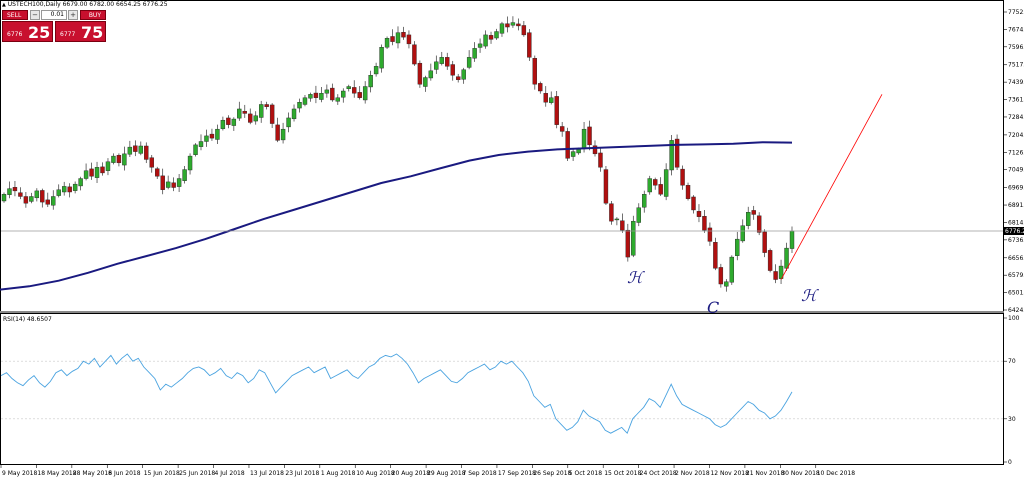  What do you see at coordinates (585, 473) in the screenshot?
I see `time-tick-label: 5 Oct 2018` at bounding box center [585, 473].